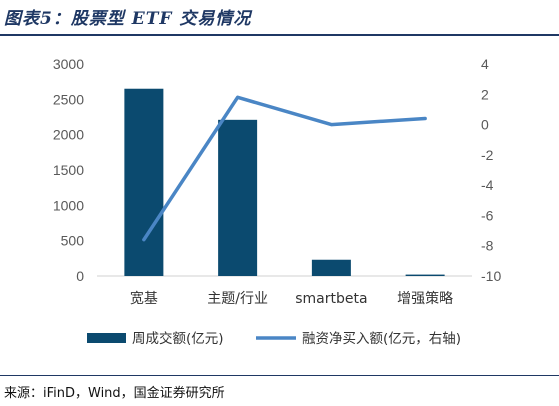  What do you see at coordinates (68, 99) in the screenshot?
I see `left-axis-tick-label: 2500` at bounding box center [68, 99].